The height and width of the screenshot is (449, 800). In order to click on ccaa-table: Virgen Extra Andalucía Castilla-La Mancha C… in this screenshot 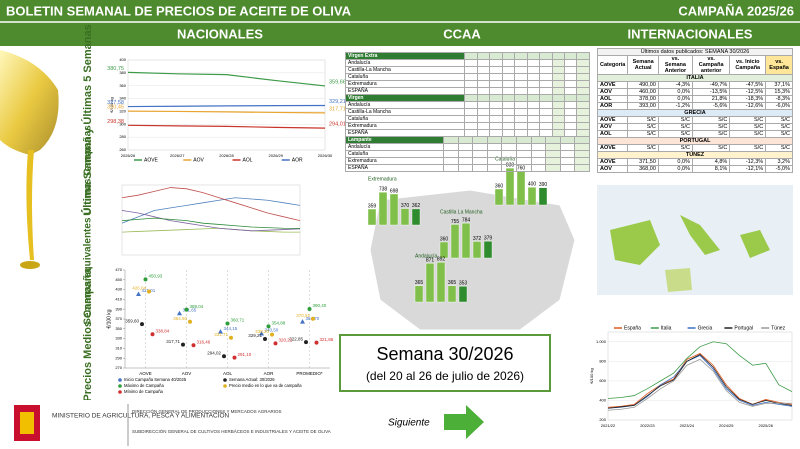, I will do `click(467, 73)`.